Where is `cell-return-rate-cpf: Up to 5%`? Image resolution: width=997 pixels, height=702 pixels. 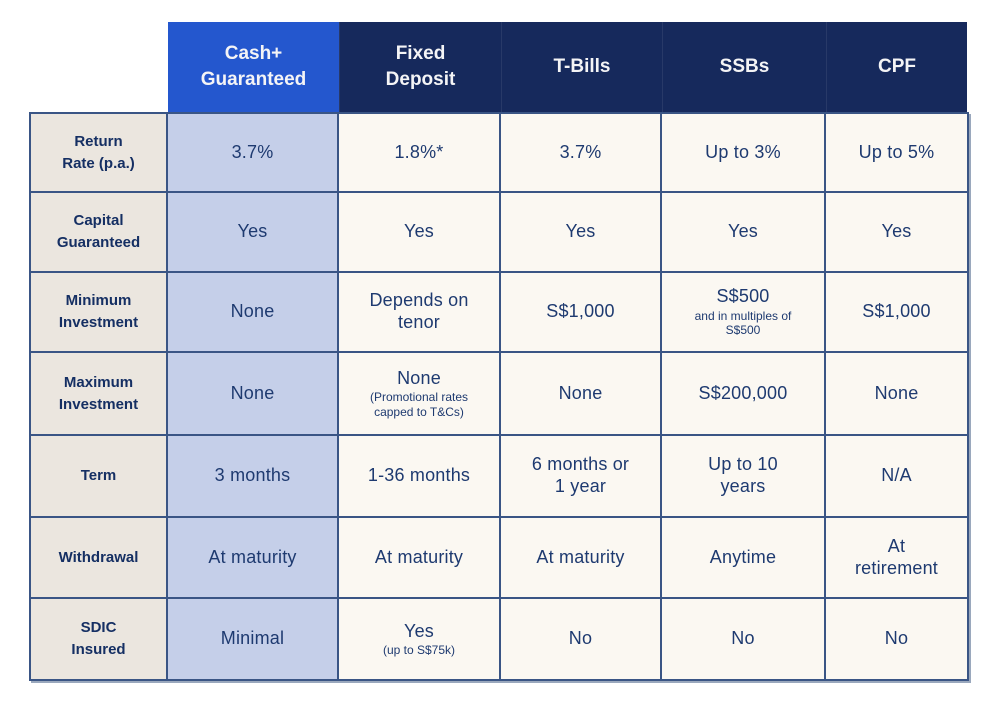 cell-return-rate-cpf: Up to 5% is located at coordinates (896, 153).